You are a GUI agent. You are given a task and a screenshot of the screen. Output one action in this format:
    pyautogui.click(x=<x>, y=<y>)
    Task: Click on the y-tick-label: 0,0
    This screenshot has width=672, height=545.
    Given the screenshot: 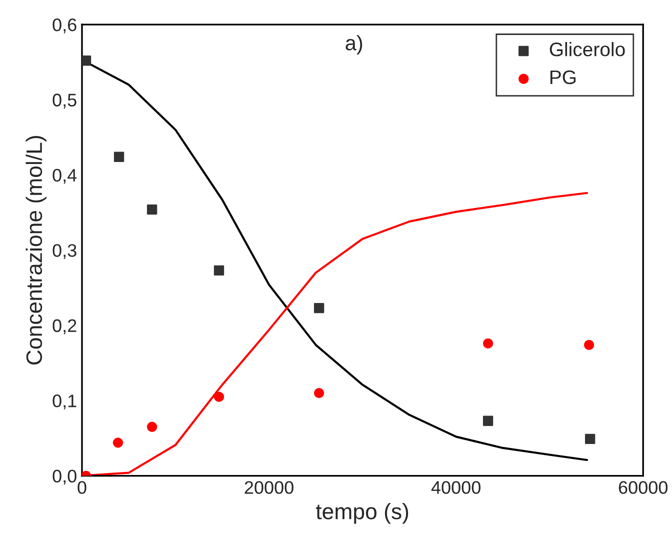 What is the action you would take?
    pyautogui.click(x=64, y=477)
    